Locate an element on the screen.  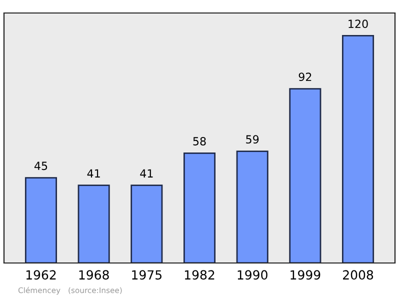
data-label: 59 is located at coordinates (252, 139).